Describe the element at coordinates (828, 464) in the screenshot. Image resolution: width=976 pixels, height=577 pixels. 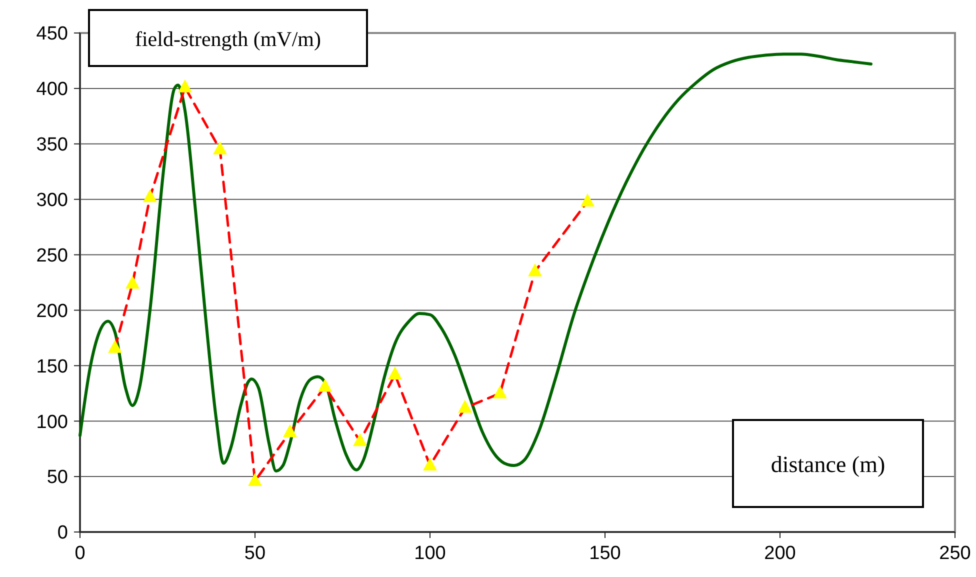
I see `x-axis-title: distance (m)` at that location.